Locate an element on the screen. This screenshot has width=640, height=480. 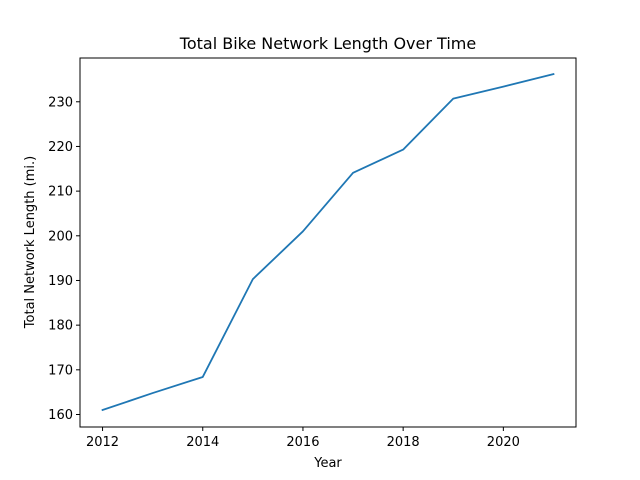
y-tick-label: 230 is located at coordinates (60, 102).